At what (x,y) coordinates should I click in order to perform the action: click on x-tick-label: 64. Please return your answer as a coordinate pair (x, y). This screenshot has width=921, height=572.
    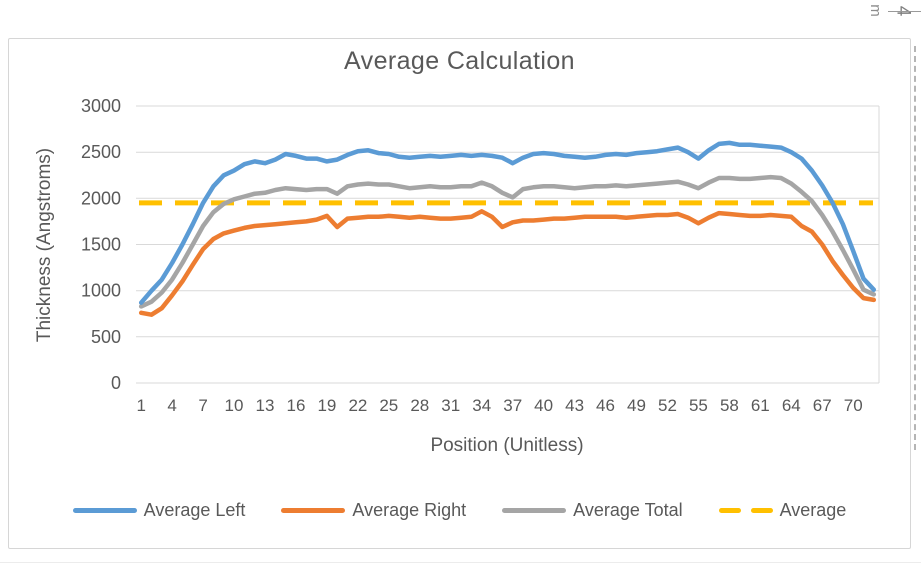
    Looking at the image, I should click on (791, 405).